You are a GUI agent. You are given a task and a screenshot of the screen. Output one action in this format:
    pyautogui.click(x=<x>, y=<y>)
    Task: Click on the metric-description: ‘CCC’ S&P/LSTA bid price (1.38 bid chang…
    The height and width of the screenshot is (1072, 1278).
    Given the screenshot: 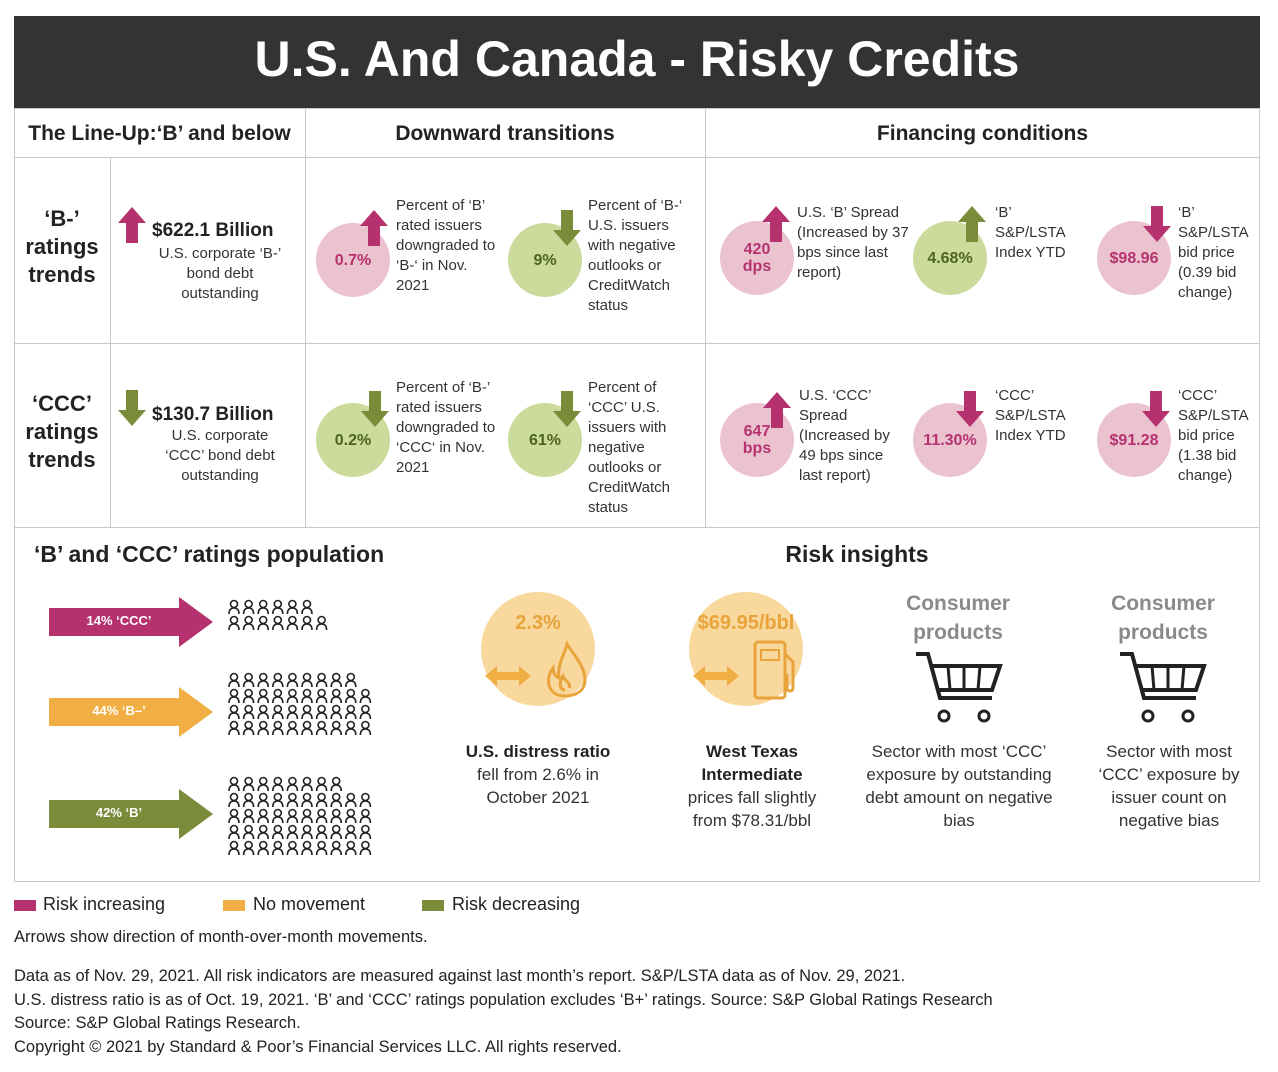 What is the action you would take?
    pyautogui.click(x=1213, y=435)
    